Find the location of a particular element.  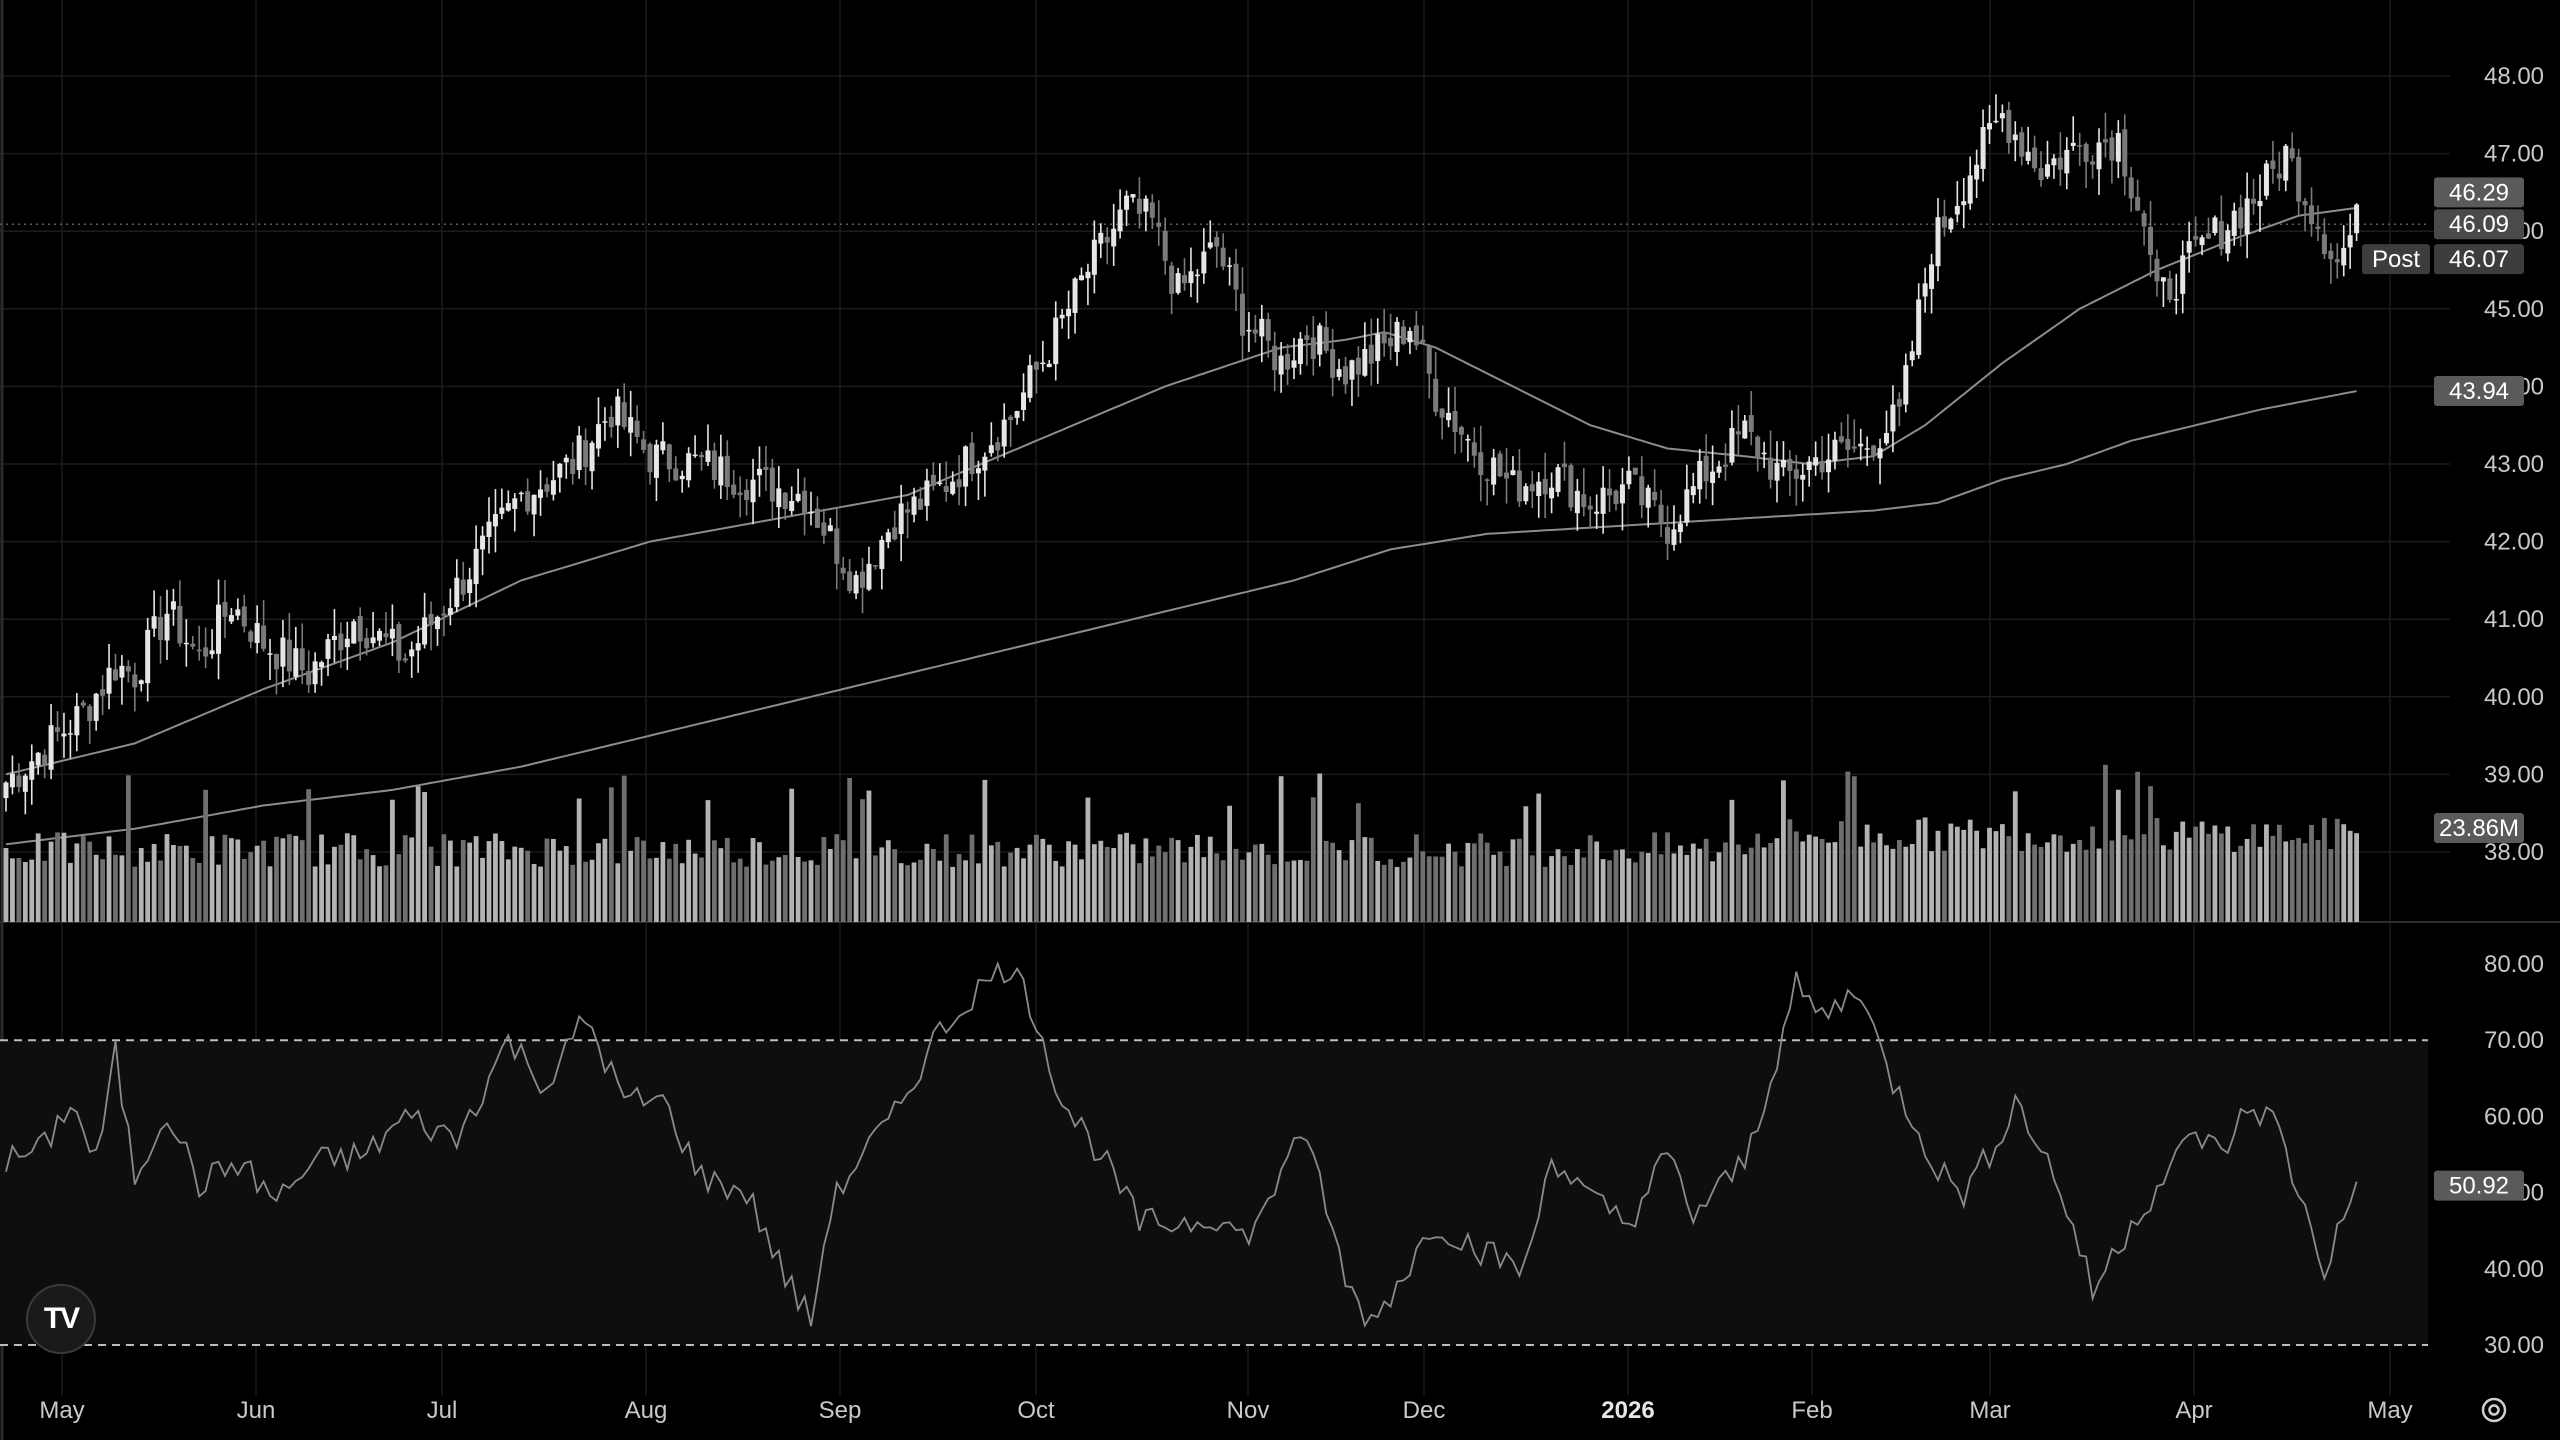

ma-slow-badge-bg is located at coordinates (2479, 391).